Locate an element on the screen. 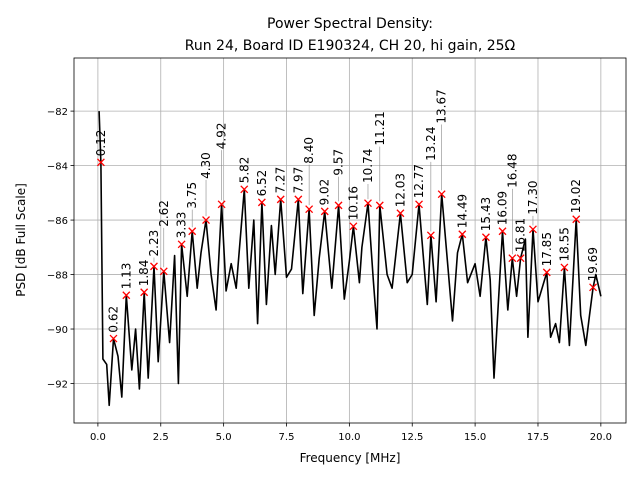 The height and width of the screenshot is (484, 640). peak-label: 9.57 is located at coordinates (339, 162).